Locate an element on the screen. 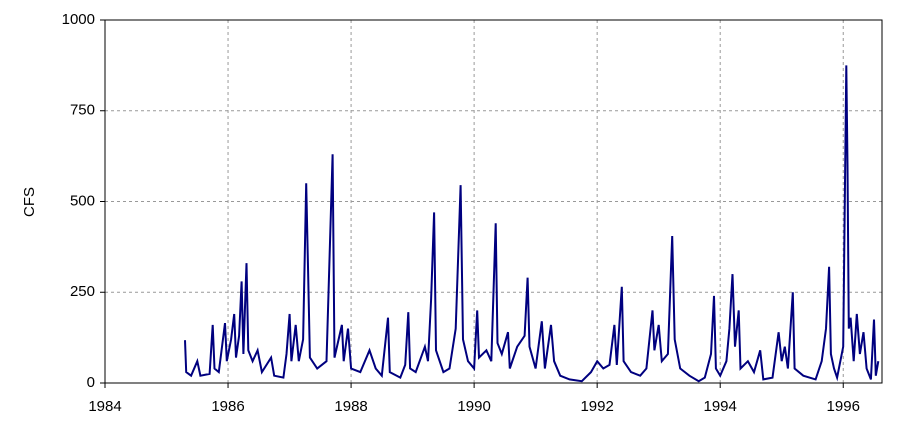 This screenshot has height=433, width=901. y-axis-label: CFS is located at coordinates (29, 202).